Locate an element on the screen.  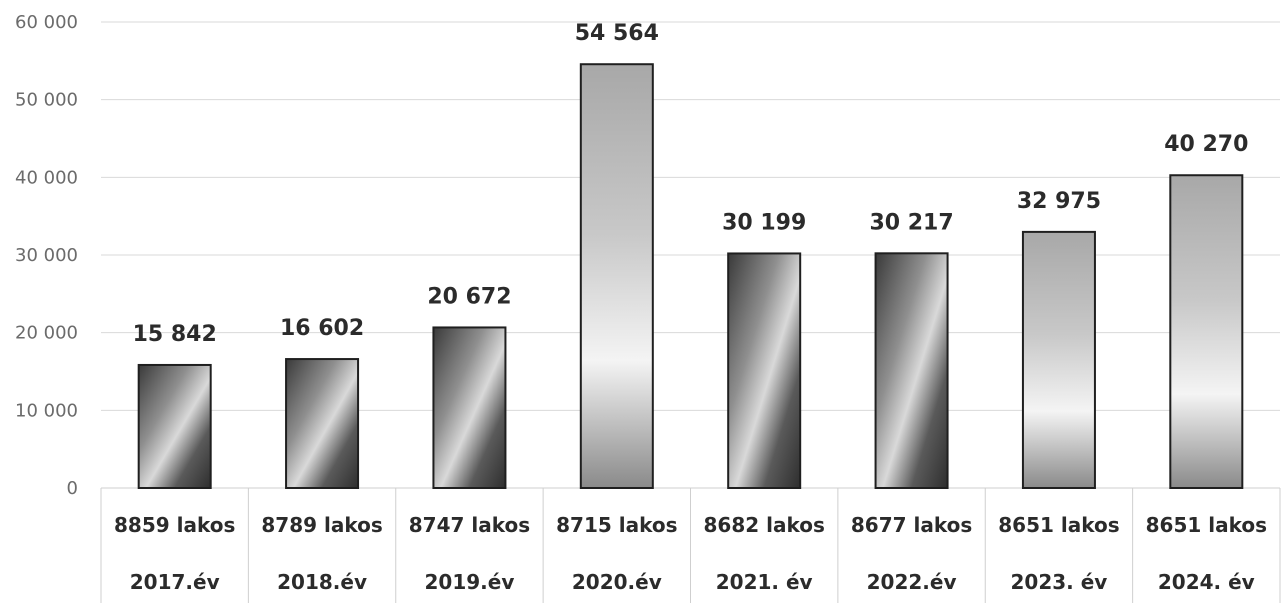
category-population-label: 8789 lakos is located at coordinates (321, 525).